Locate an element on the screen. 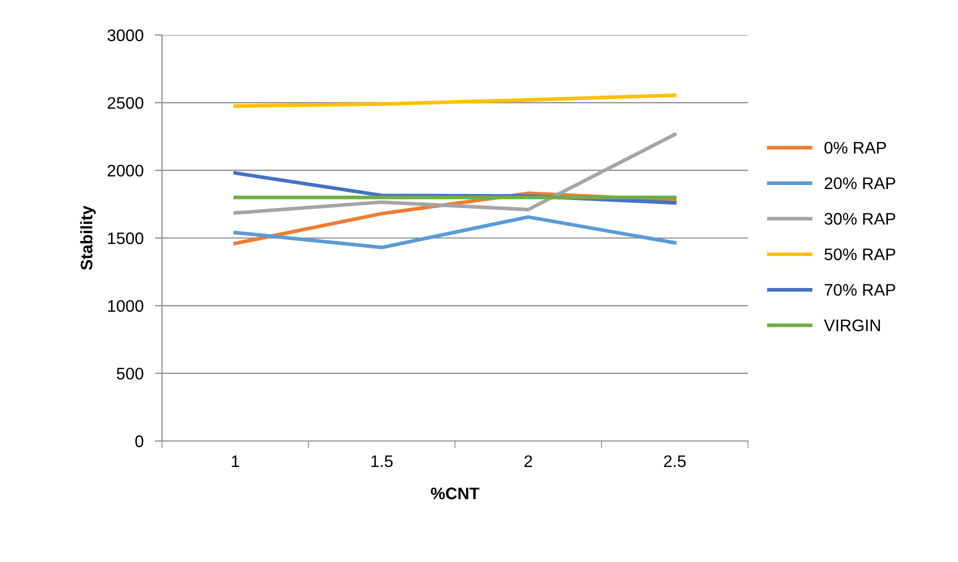 The width and height of the screenshot is (958, 562). y-tick-label: 2500 is located at coordinates (126, 103).